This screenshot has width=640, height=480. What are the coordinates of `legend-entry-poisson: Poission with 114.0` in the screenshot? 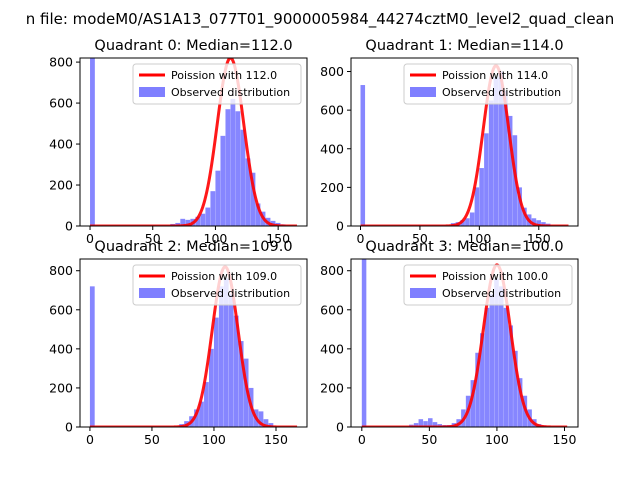 It's located at (495, 75).